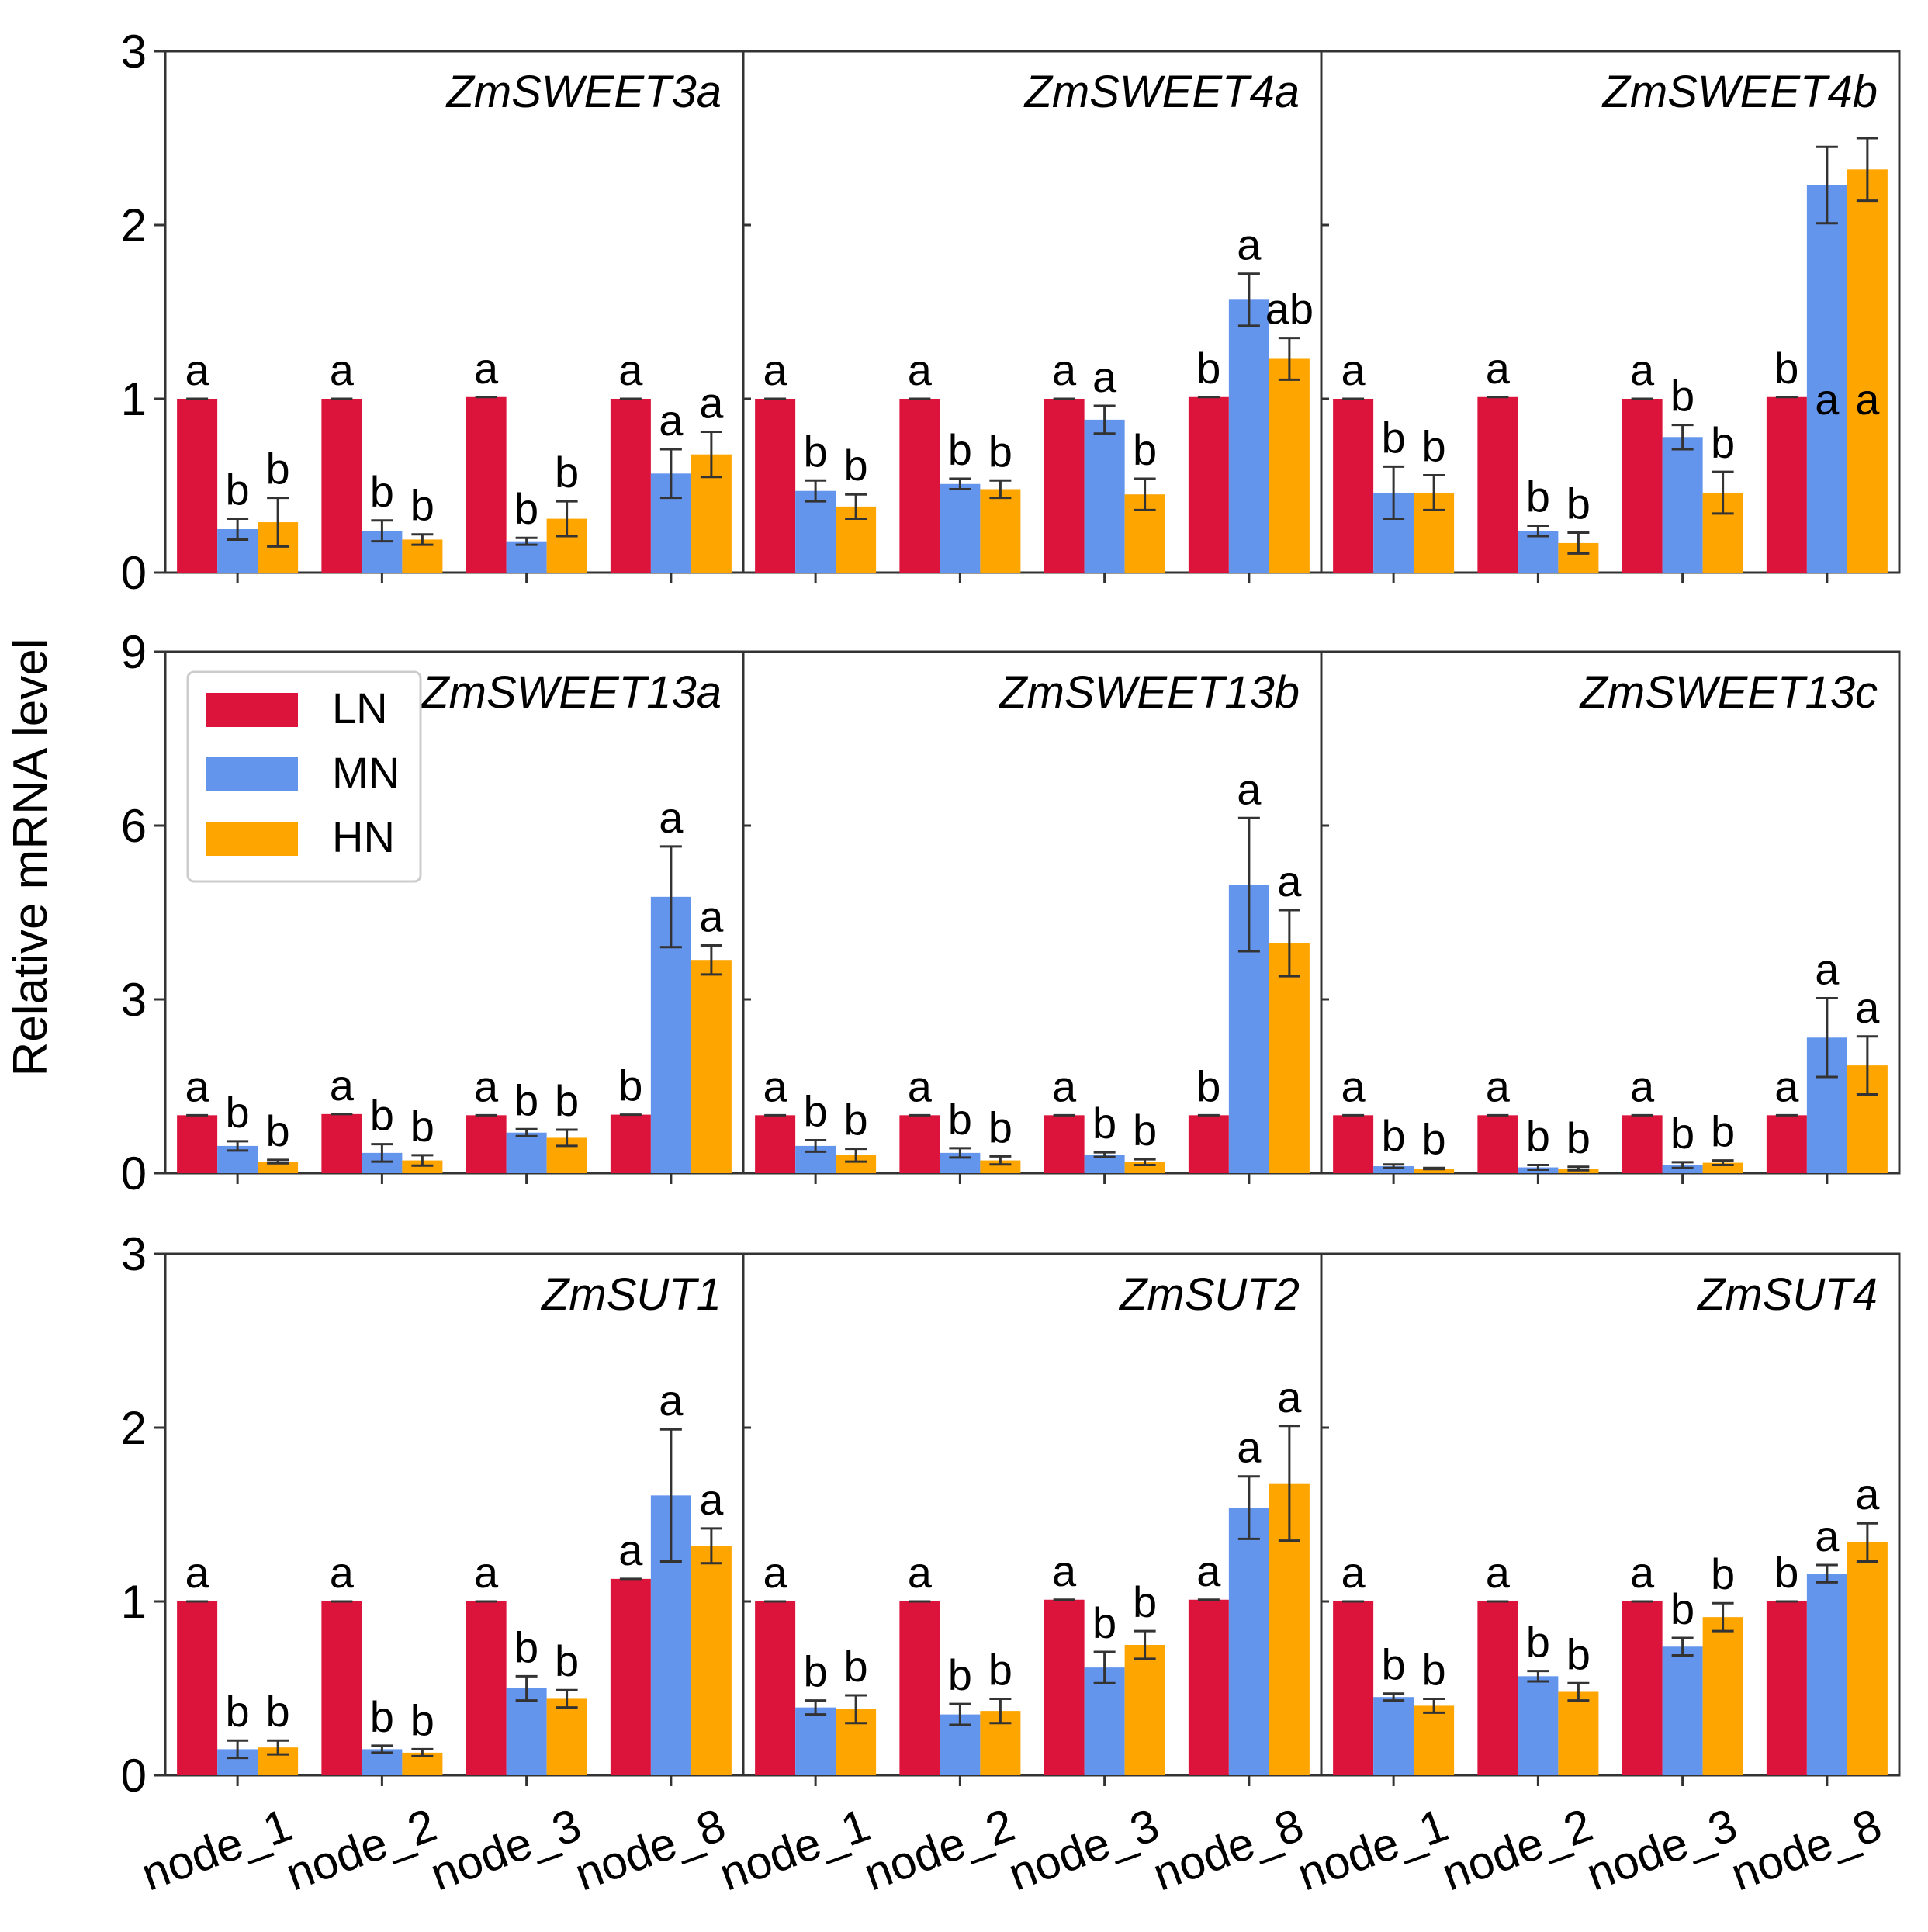  I want to click on panel-title: ZmSUT1, so click(631, 1294).